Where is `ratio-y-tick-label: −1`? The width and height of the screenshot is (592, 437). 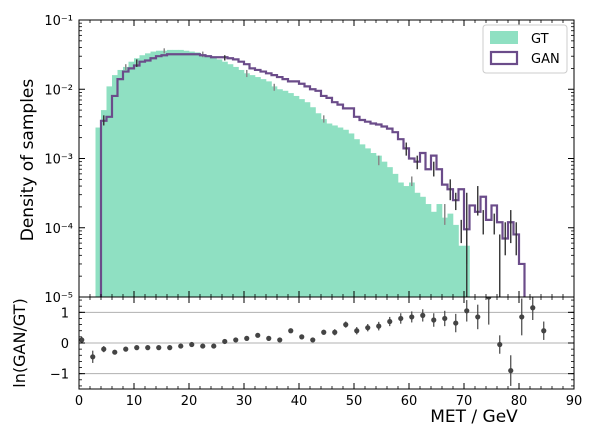
ratio-y-tick-label: −1 is located at coordinates (59, 375).